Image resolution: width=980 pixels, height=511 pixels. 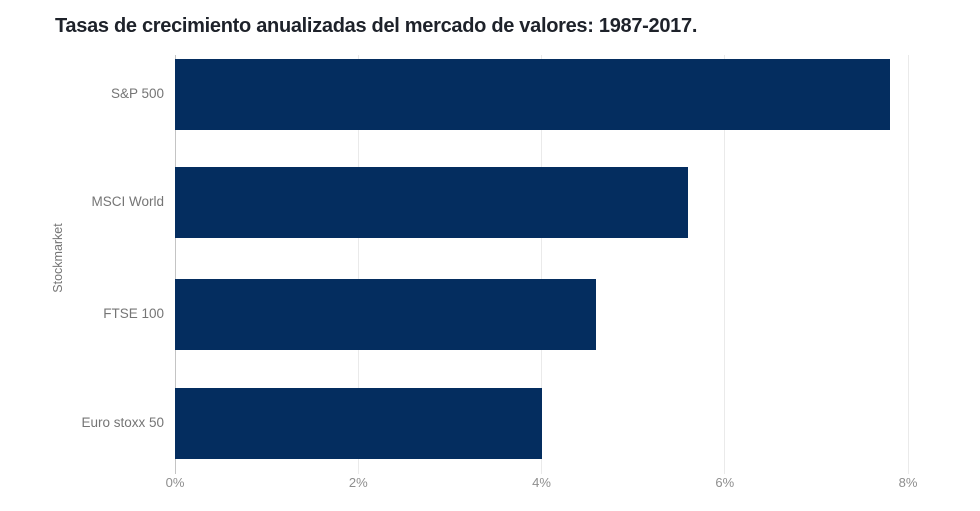 I want to click on x-tick-label-6: 6%, so click(x=725, y=482).